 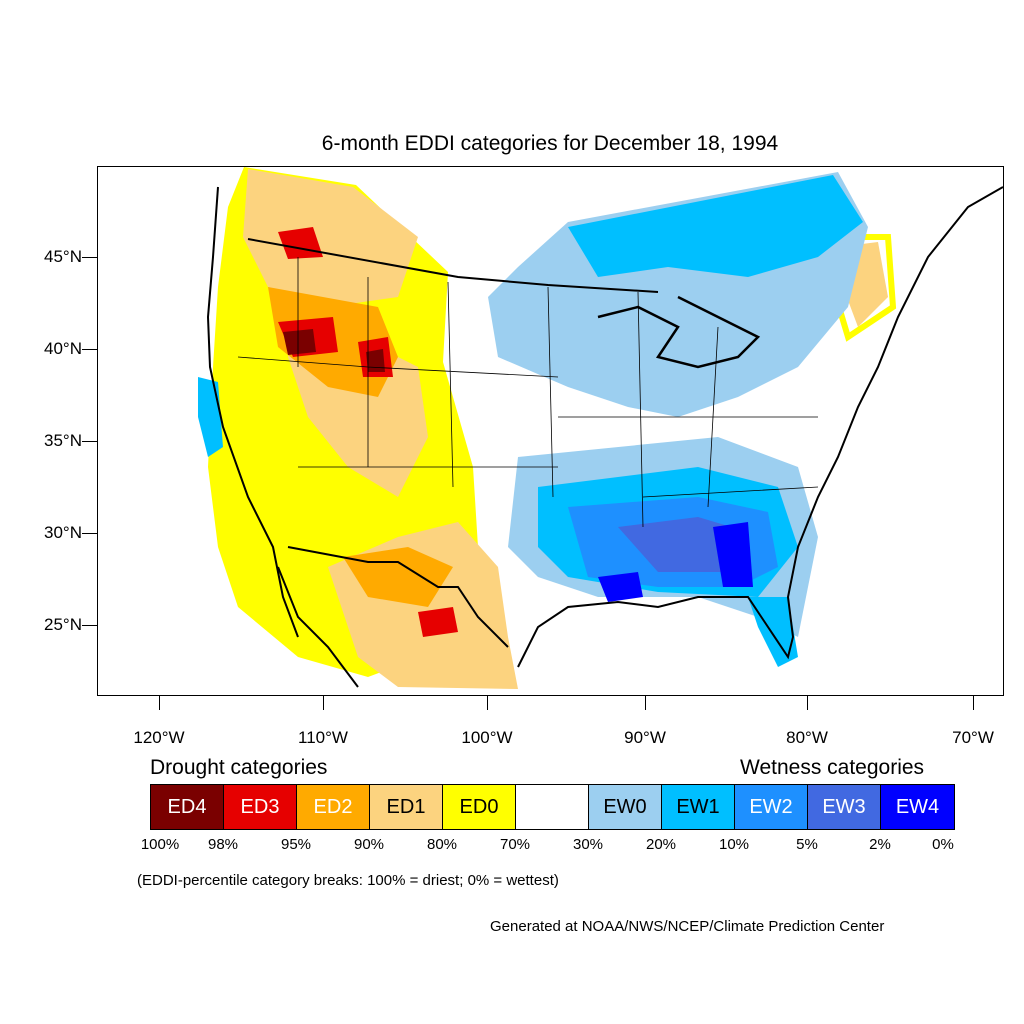 I want to click on legend-break-label: 95%, so click(x=296, y=844).